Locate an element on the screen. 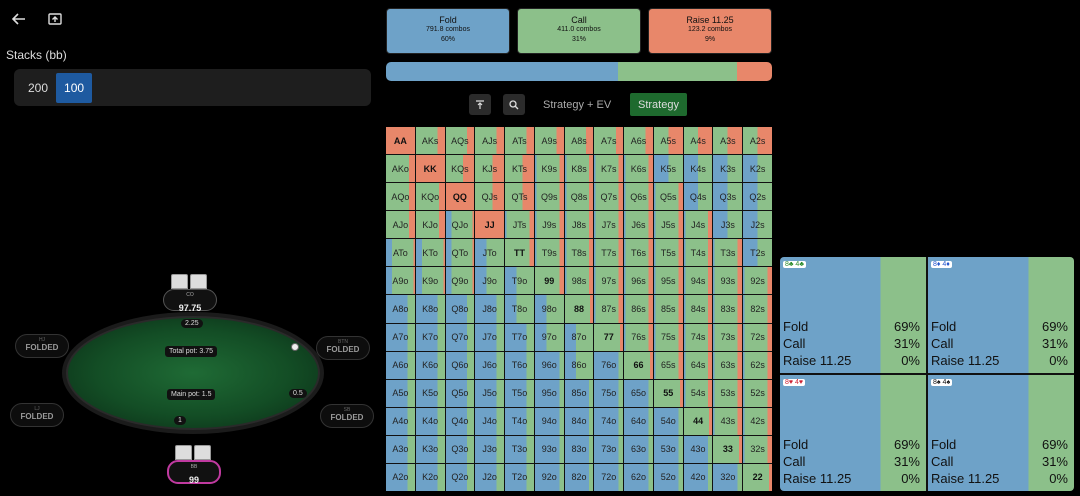 This screenshot has height=496, width=1080. hand-cell-76s: 76s is located at coordinates (638, 337).